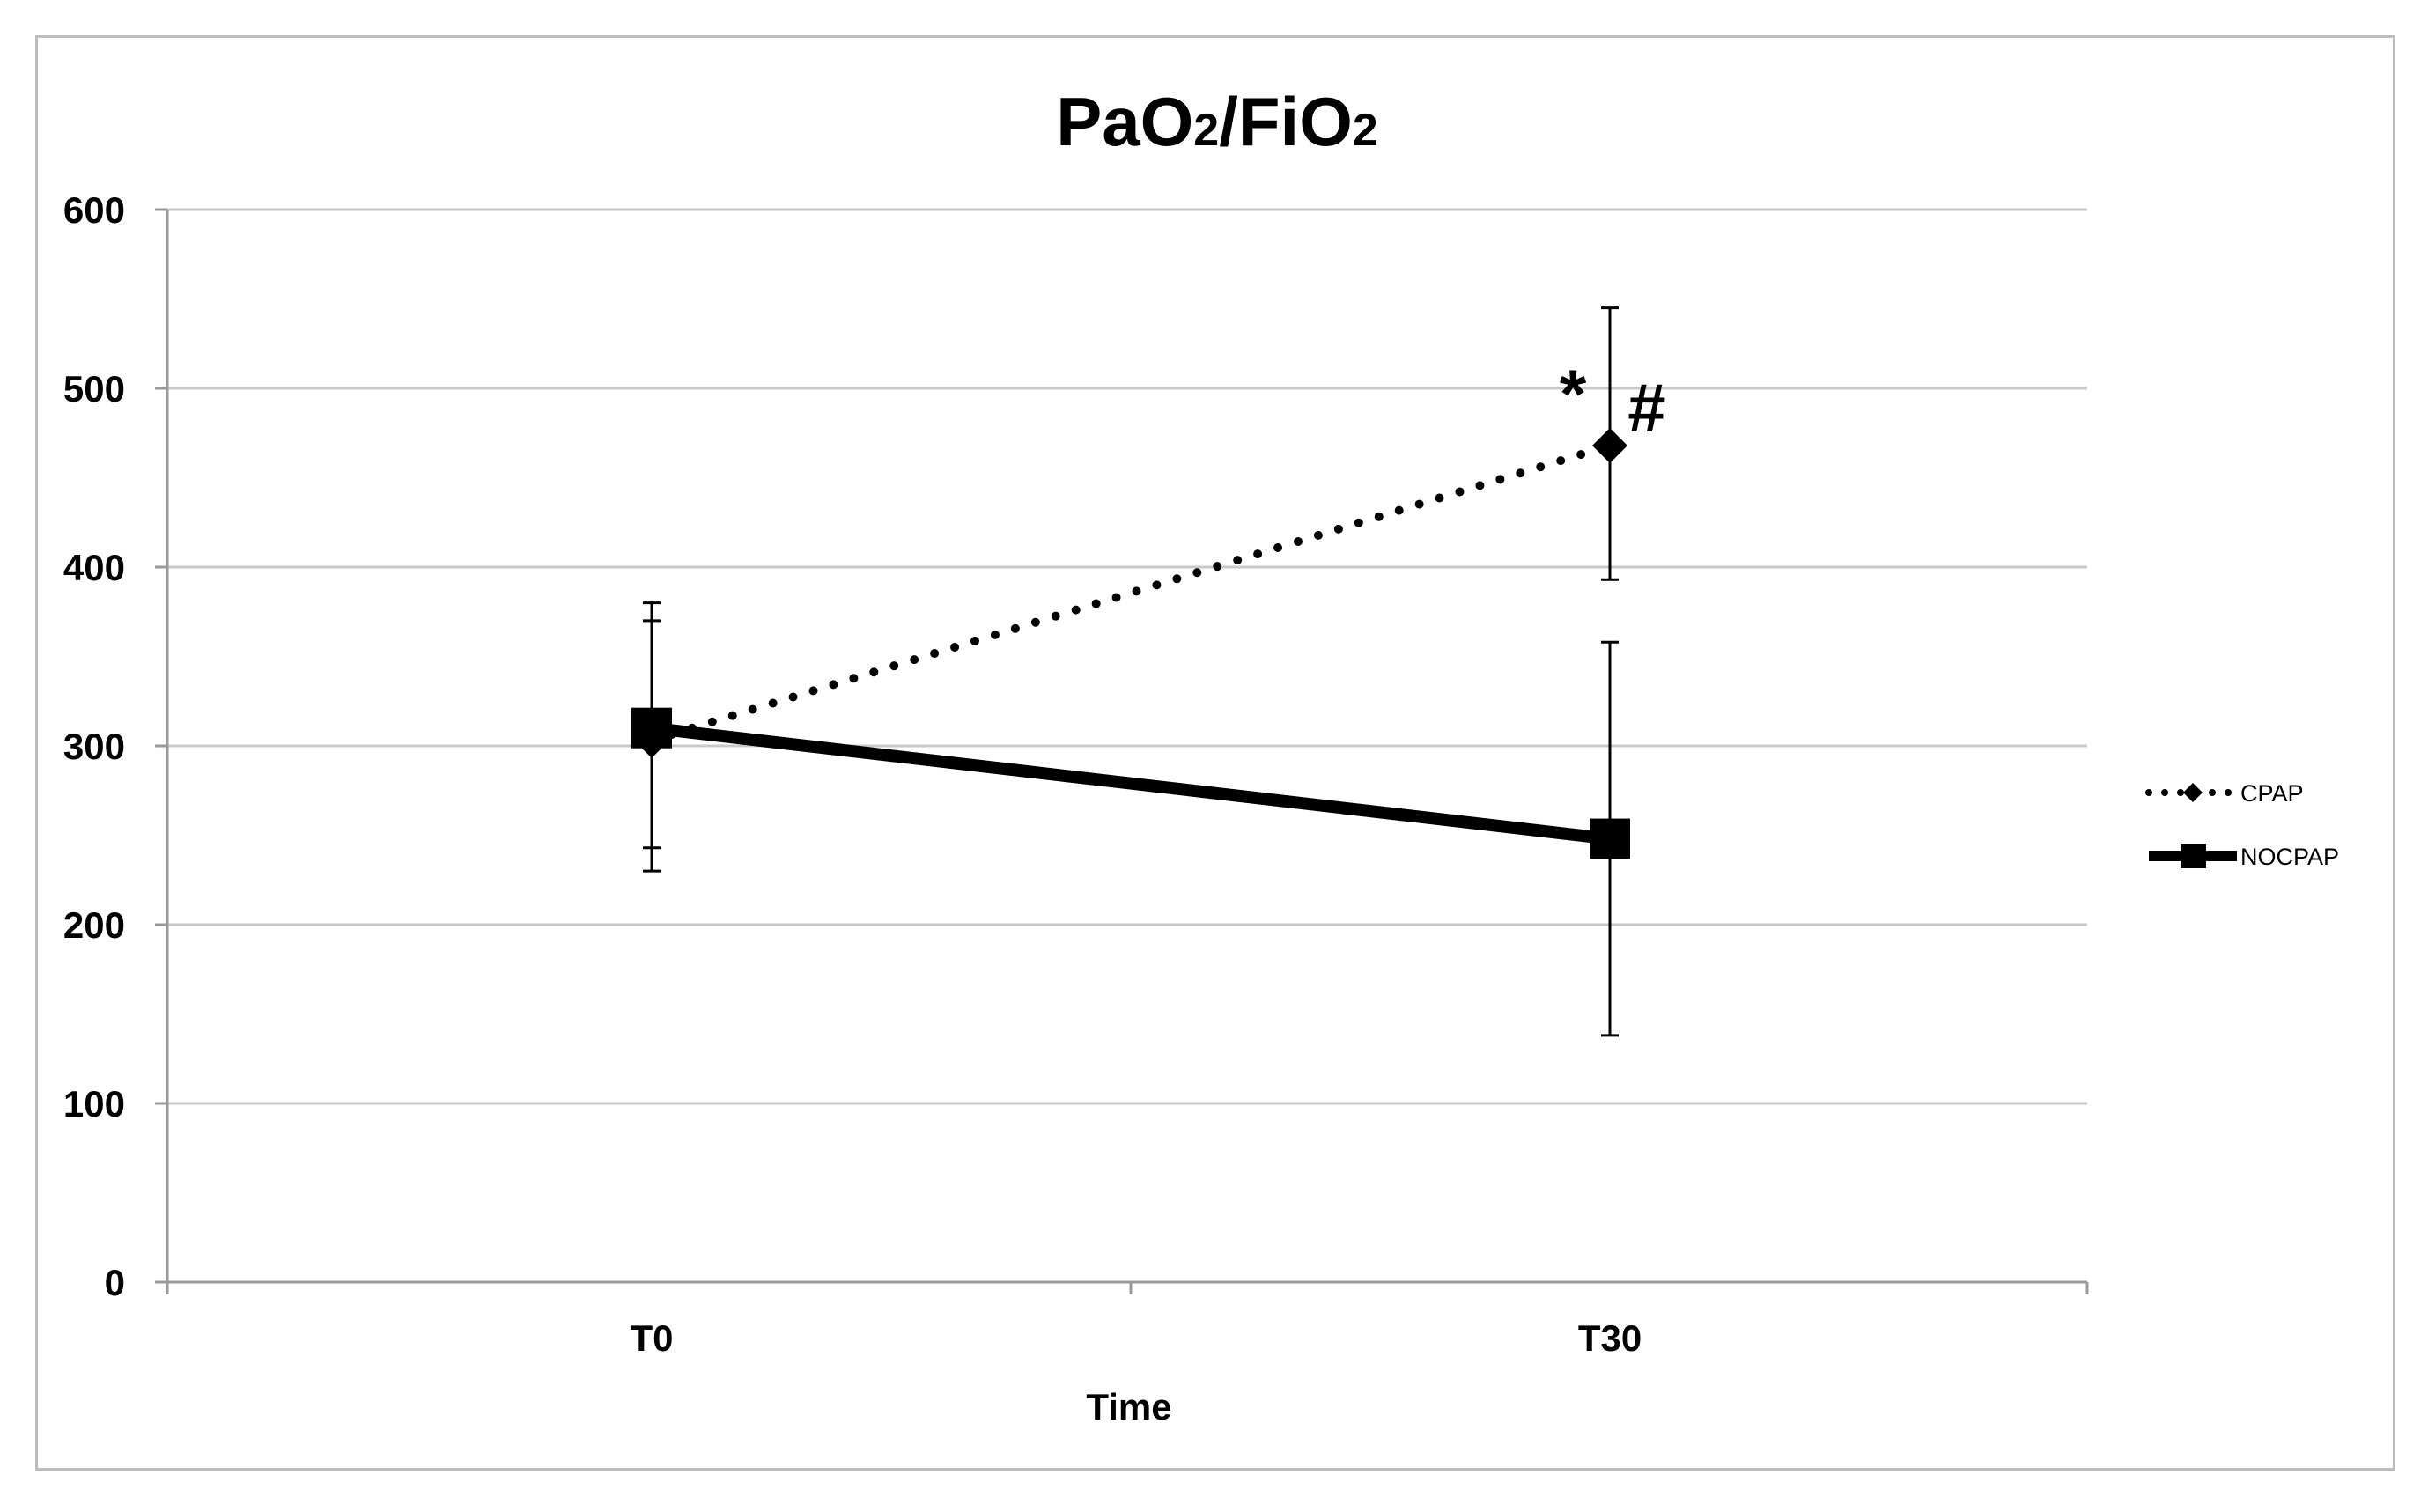 This screenshot has width=2428, height=1512. Describe the element at coordinates (1574, 394) in the screenshot. I see `annotation-asterisk: *` at that location.